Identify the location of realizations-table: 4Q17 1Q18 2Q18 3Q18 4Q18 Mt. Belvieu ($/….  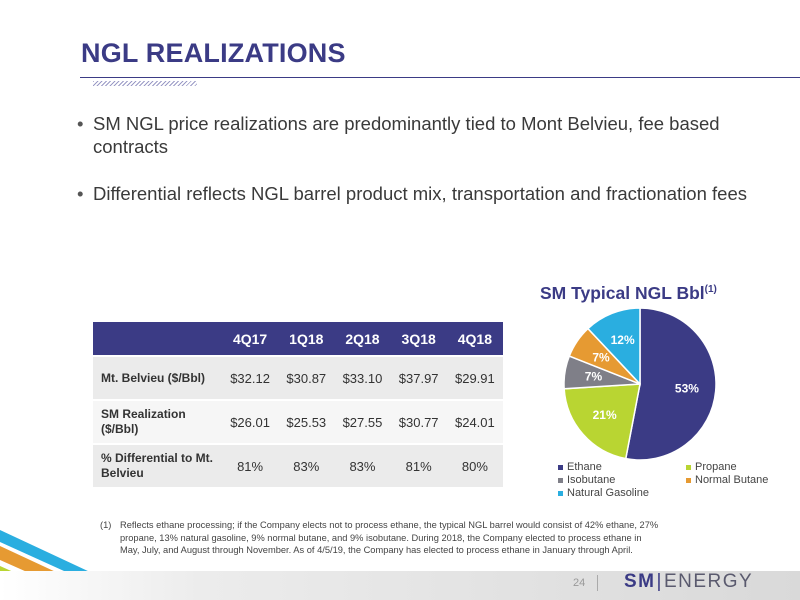
(298, 404).